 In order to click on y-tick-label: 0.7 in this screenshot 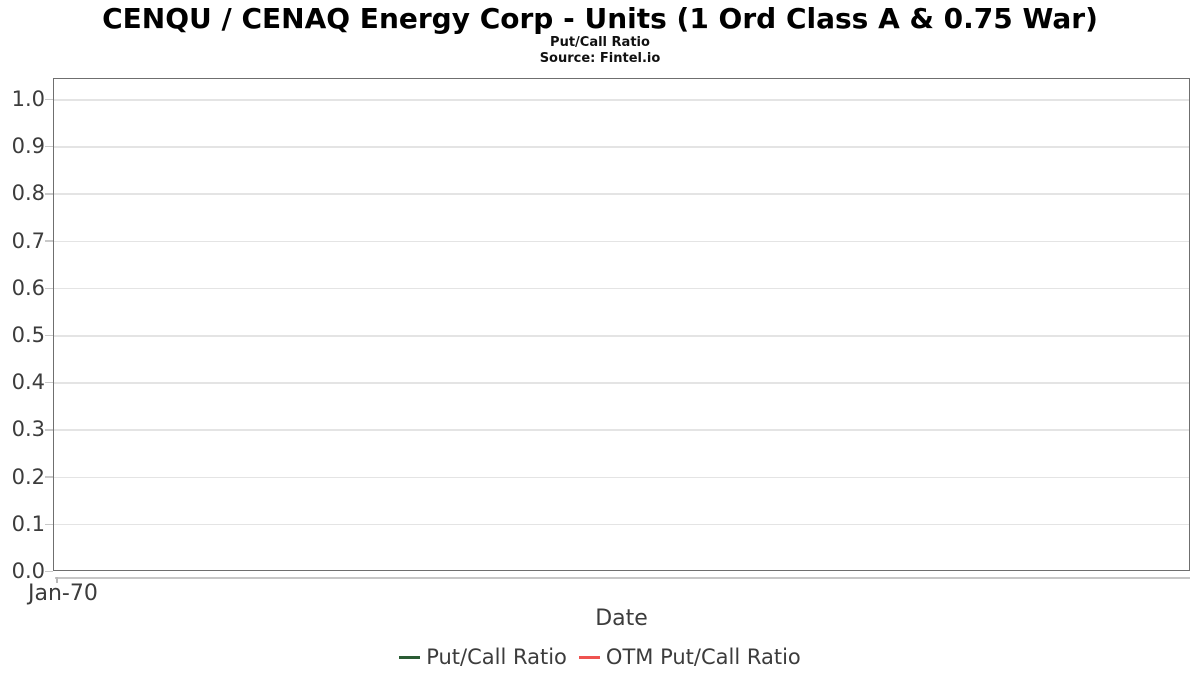, I will do `click(28, 240)`.